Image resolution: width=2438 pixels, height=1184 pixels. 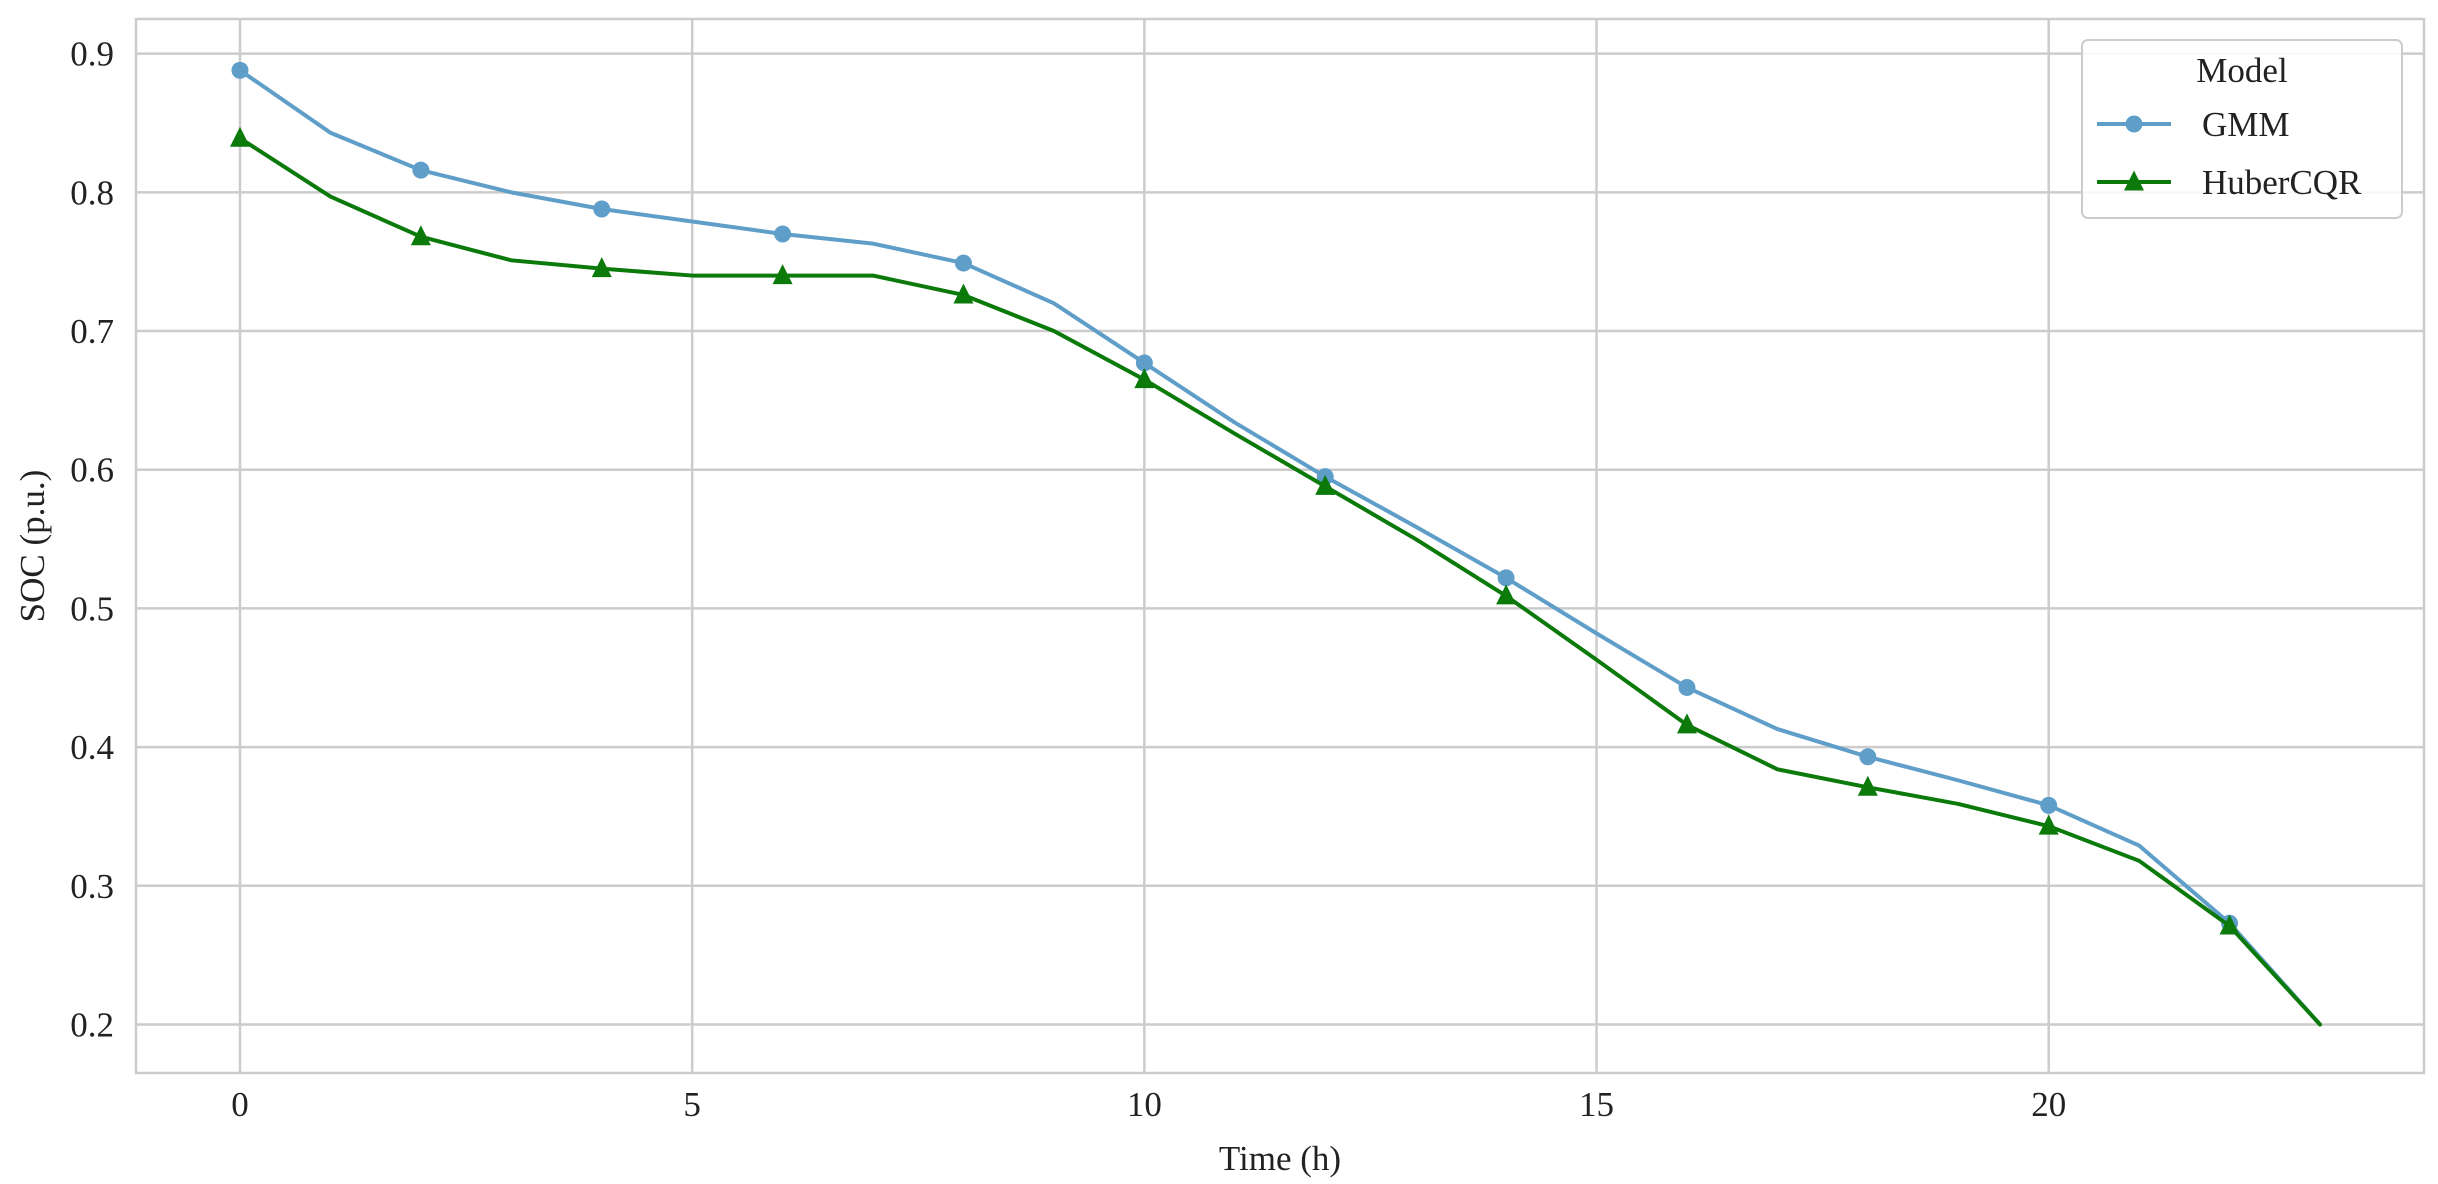 What do you see at coordinates (1596, 1104) in the screenshot?
I see `x-tick-label: 15` at bounding box center [1596, 1104].